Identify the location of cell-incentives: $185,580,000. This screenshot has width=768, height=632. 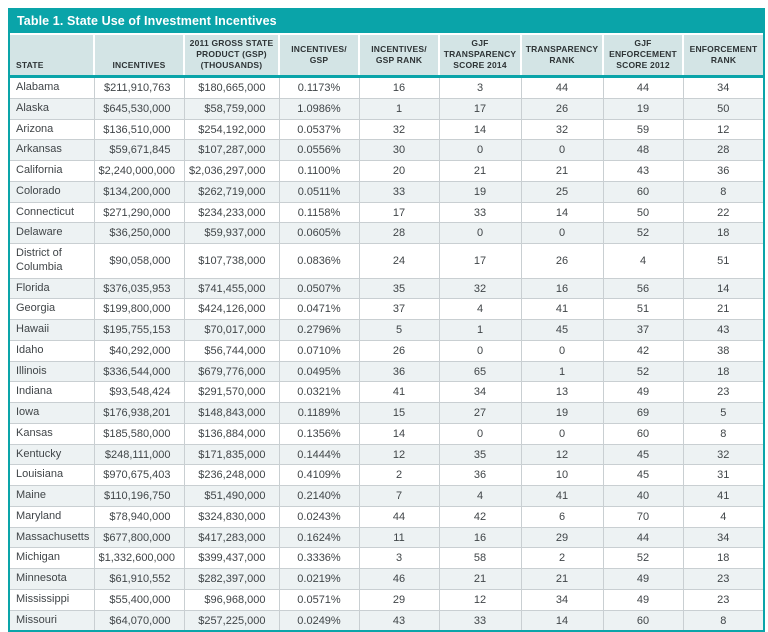
(139, 433).